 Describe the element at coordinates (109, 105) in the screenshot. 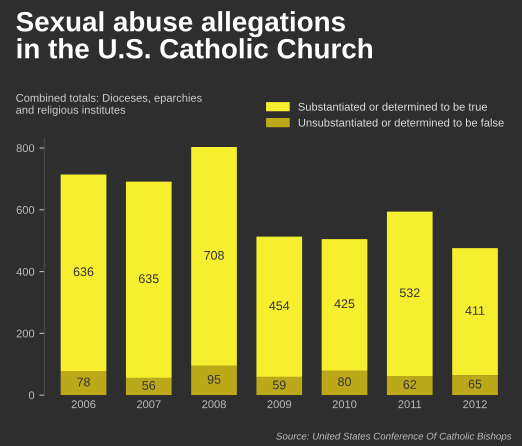

I see `chart-subtitle: Combined totals: Dioceses, eparchies and religious institutes` at that location.